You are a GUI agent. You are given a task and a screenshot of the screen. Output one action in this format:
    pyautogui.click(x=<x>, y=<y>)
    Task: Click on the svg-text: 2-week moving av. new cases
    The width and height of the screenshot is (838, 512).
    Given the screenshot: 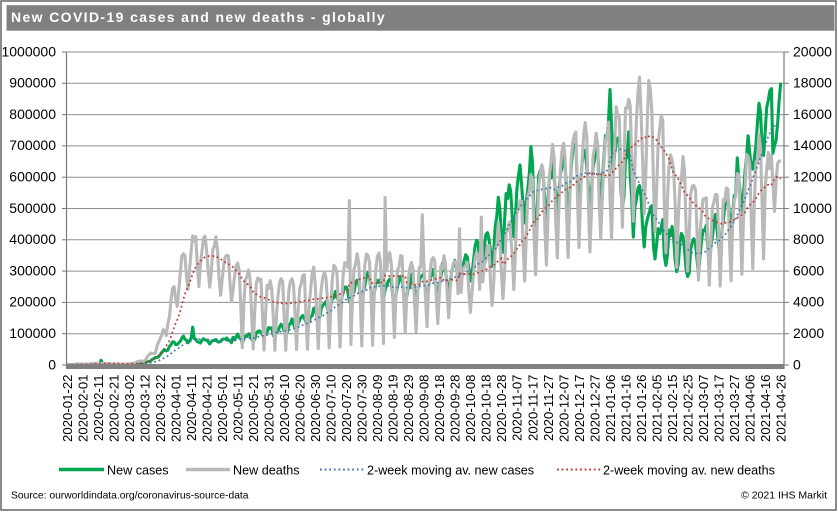 What is the action you would take?
    pyautogui.click(x=450, y=471)
    